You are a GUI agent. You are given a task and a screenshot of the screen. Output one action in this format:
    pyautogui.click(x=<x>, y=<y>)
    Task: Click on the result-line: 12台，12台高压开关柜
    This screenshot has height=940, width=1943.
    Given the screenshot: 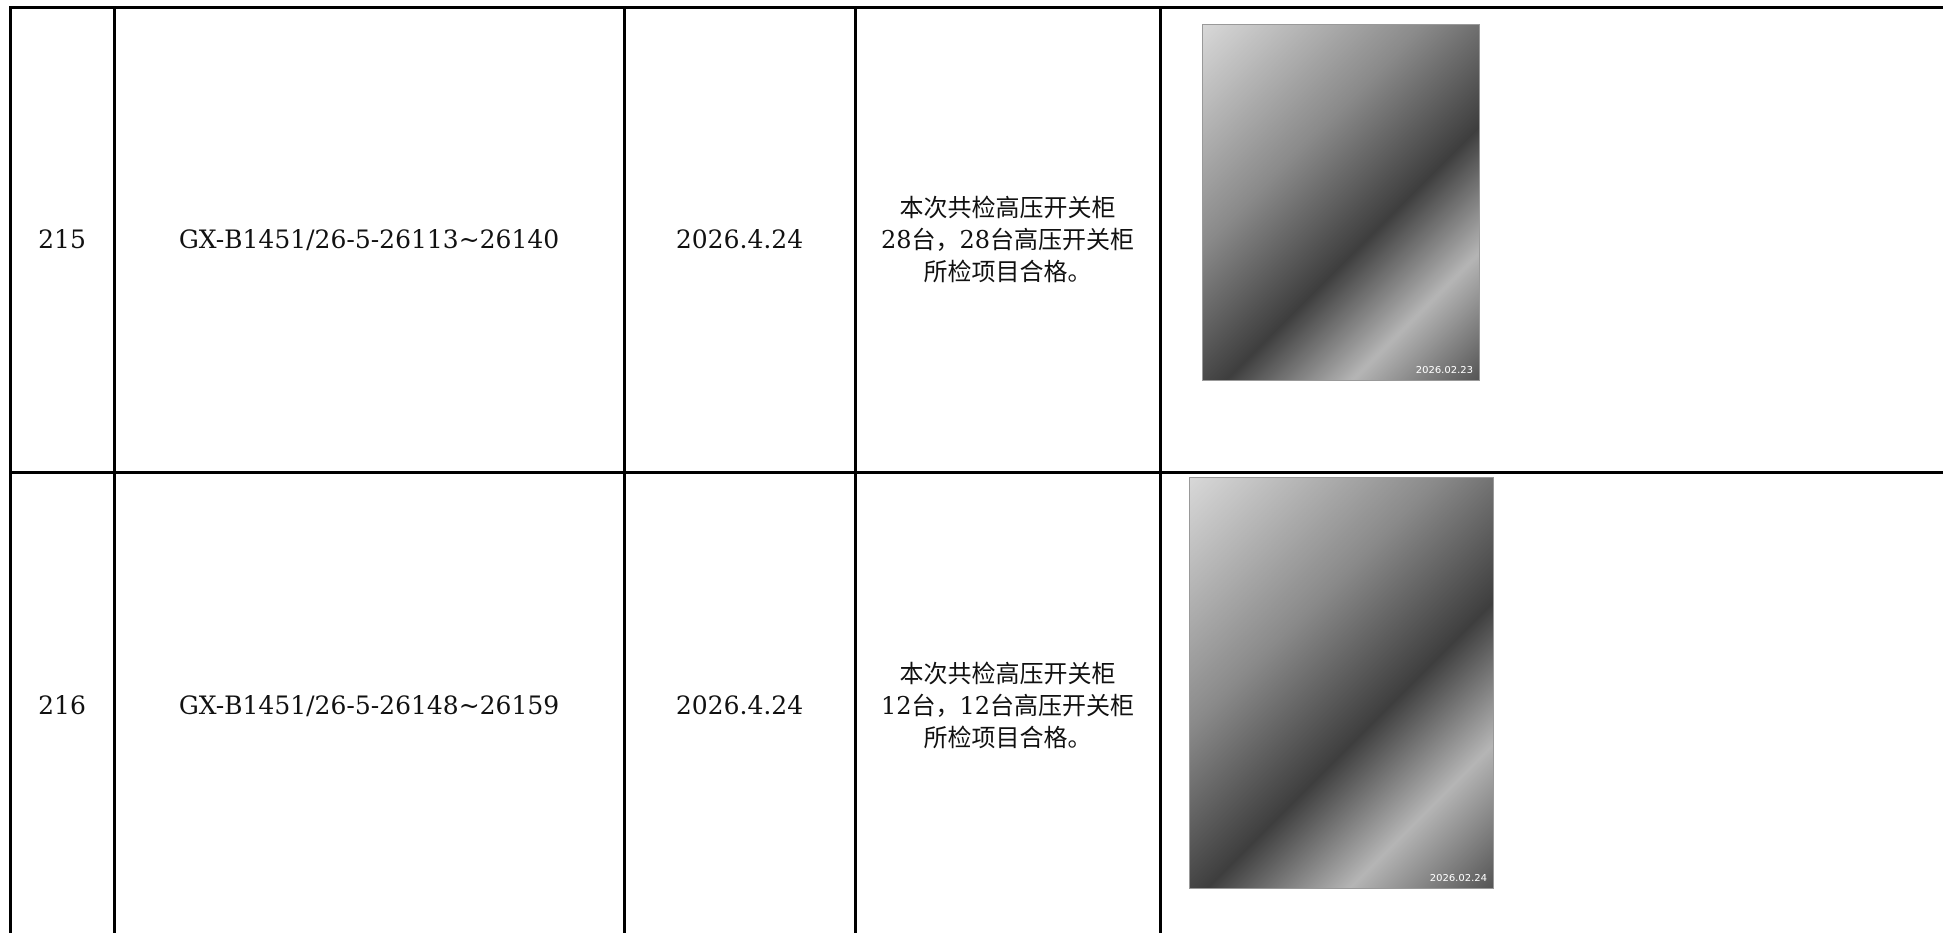 What is the action you would take?
    pyautogui.click(x=1007, y=706)
    